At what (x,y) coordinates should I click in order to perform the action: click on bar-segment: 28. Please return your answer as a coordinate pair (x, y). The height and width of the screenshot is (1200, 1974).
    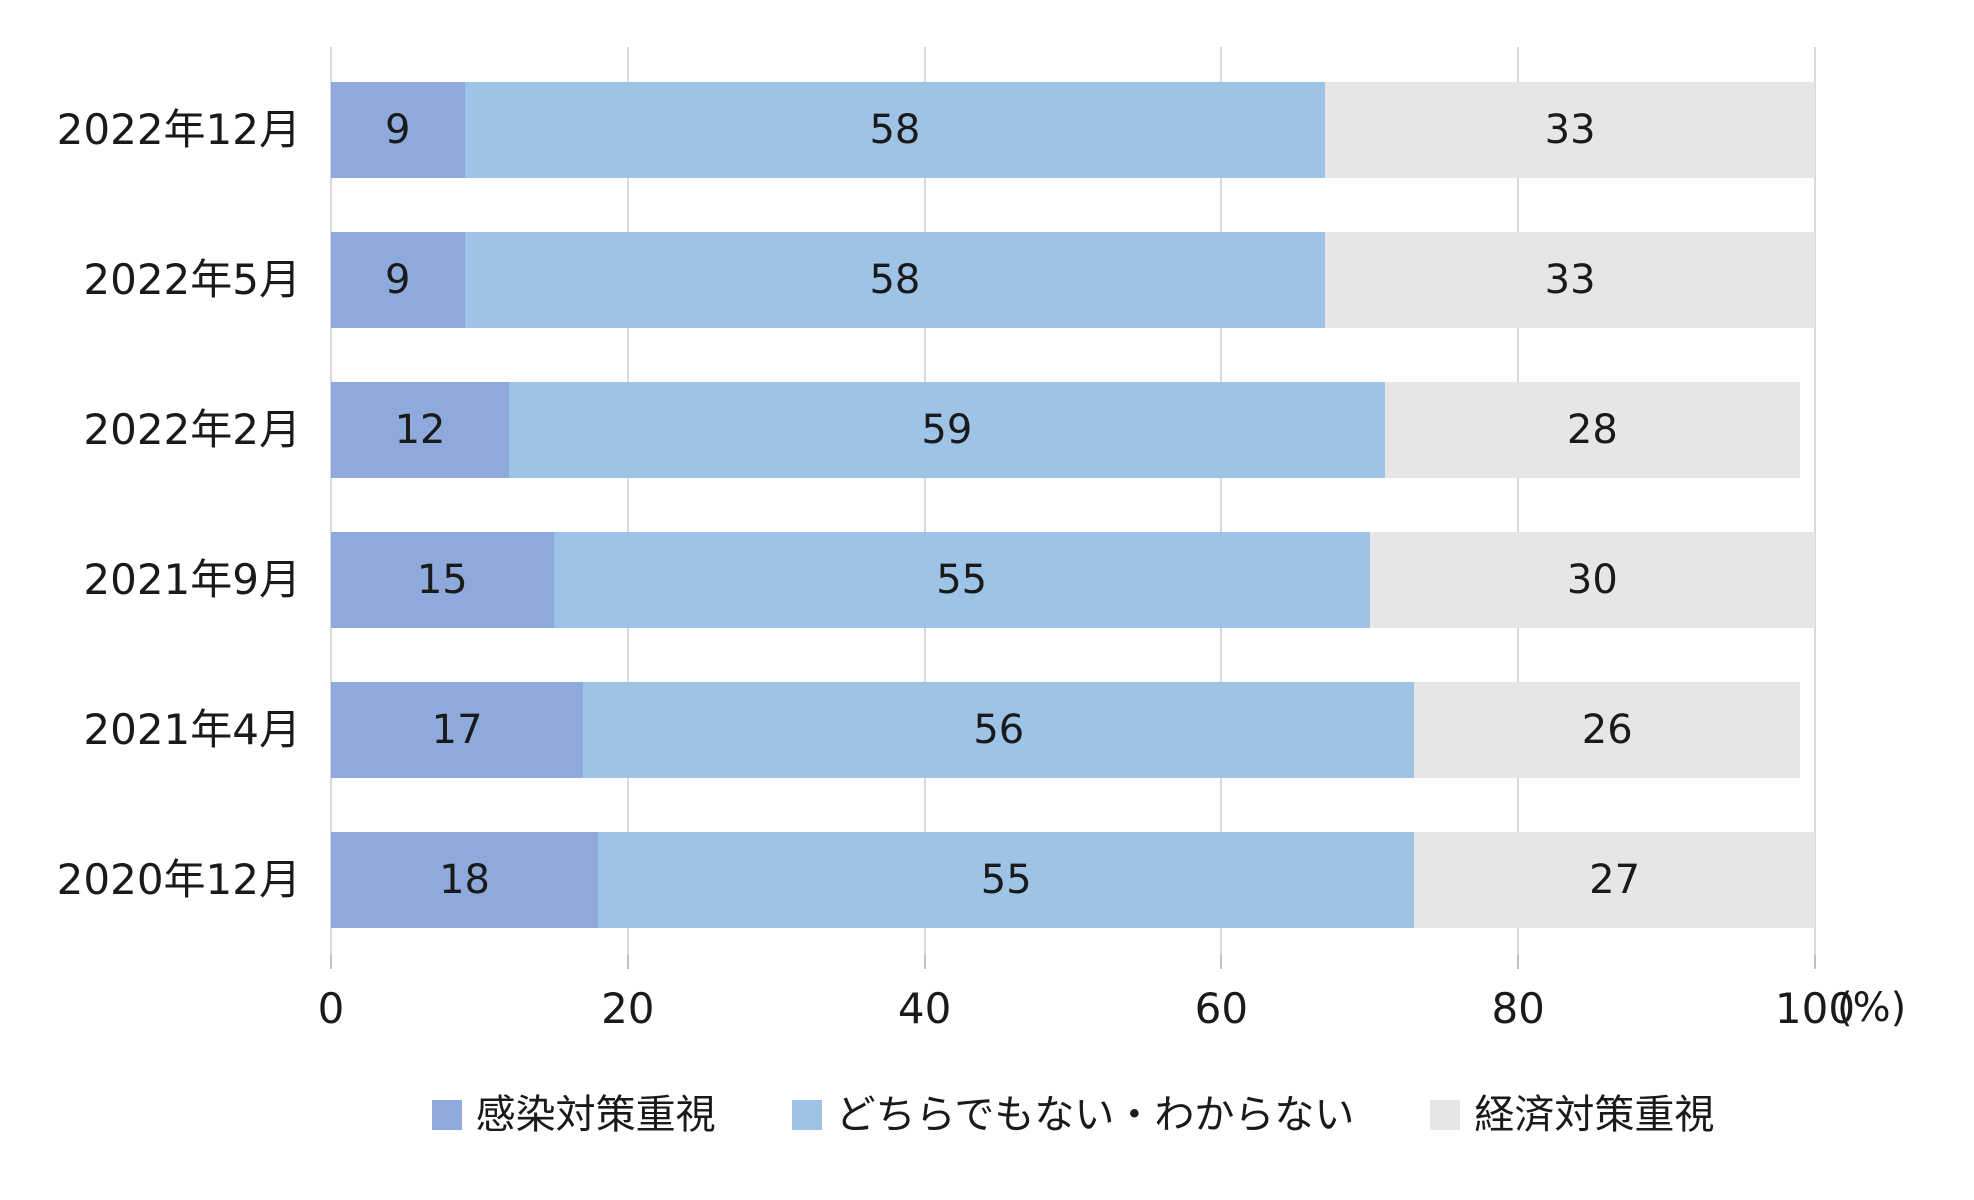
    Looking at the image, I should click on (1592, 430).